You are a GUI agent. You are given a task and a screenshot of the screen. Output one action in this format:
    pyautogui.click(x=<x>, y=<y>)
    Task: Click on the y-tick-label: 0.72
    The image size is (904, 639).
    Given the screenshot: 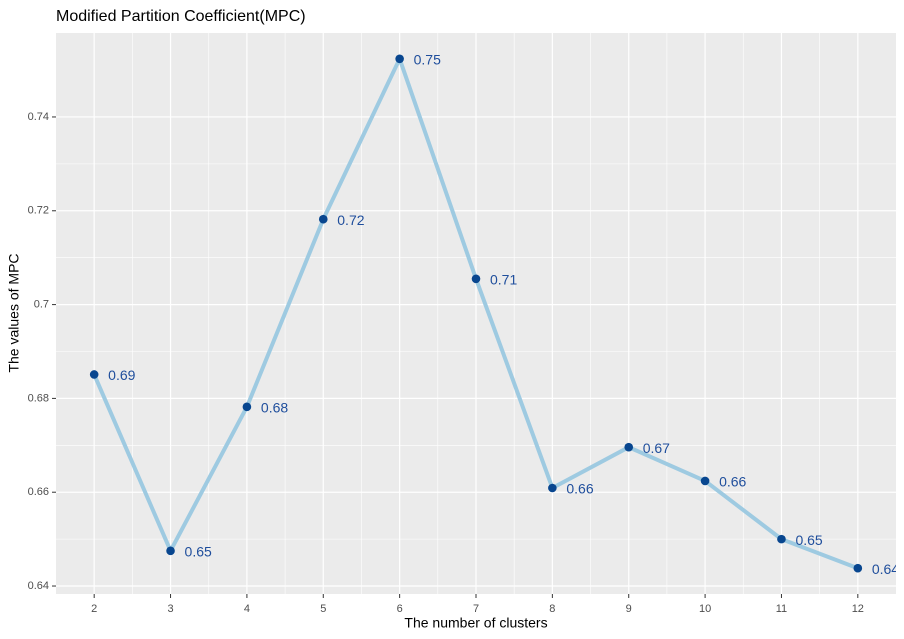 What is the action you would take?
    pyautogui.click(x=38, y=211)
    